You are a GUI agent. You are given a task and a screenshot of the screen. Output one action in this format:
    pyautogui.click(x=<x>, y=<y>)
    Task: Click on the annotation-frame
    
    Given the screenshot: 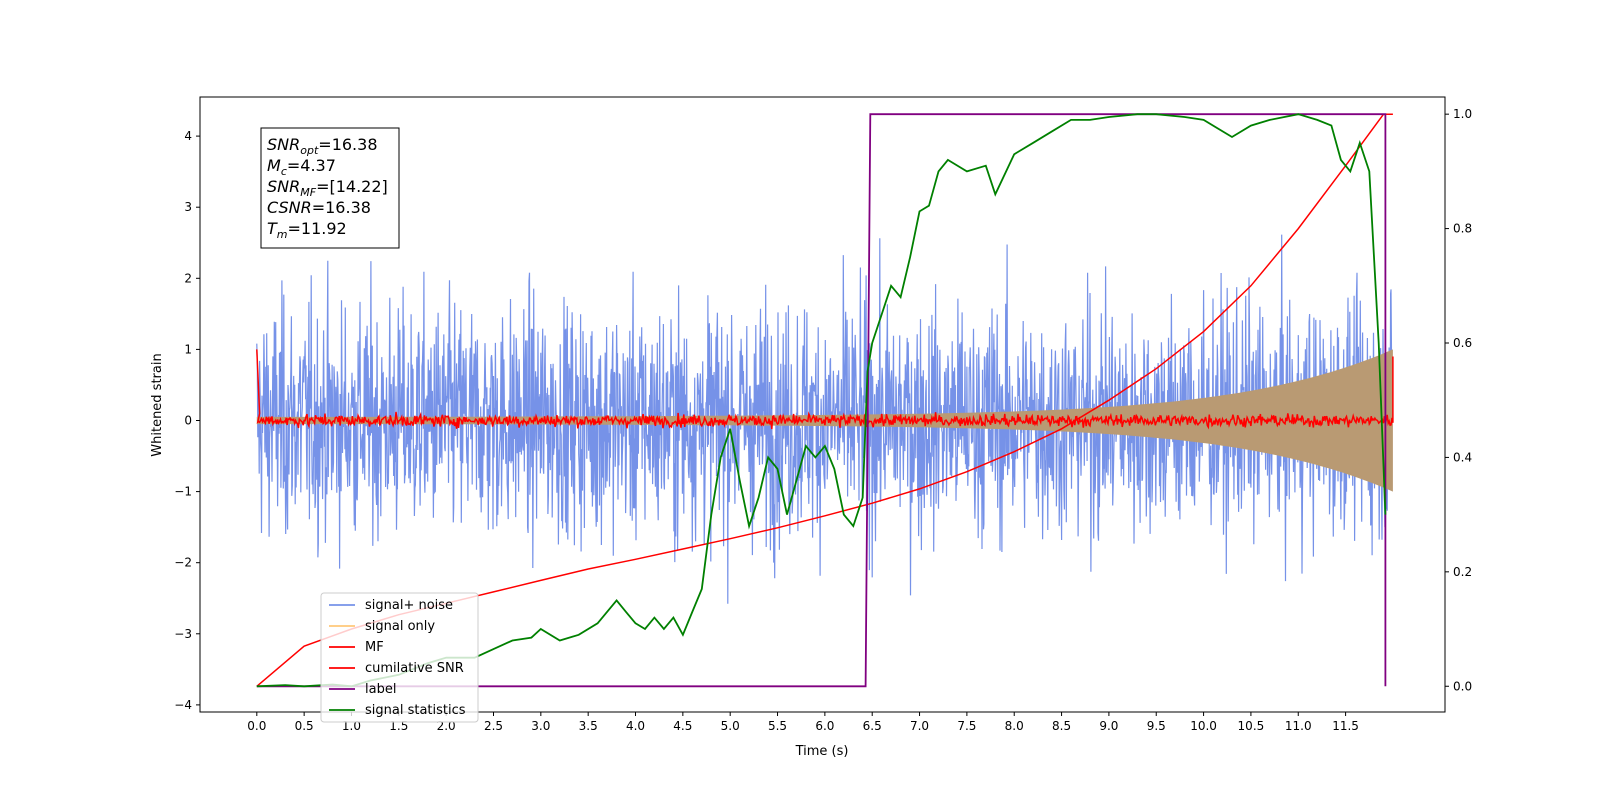 What is the action you would take?
    pyautogui.click(x=330, y=188)
    